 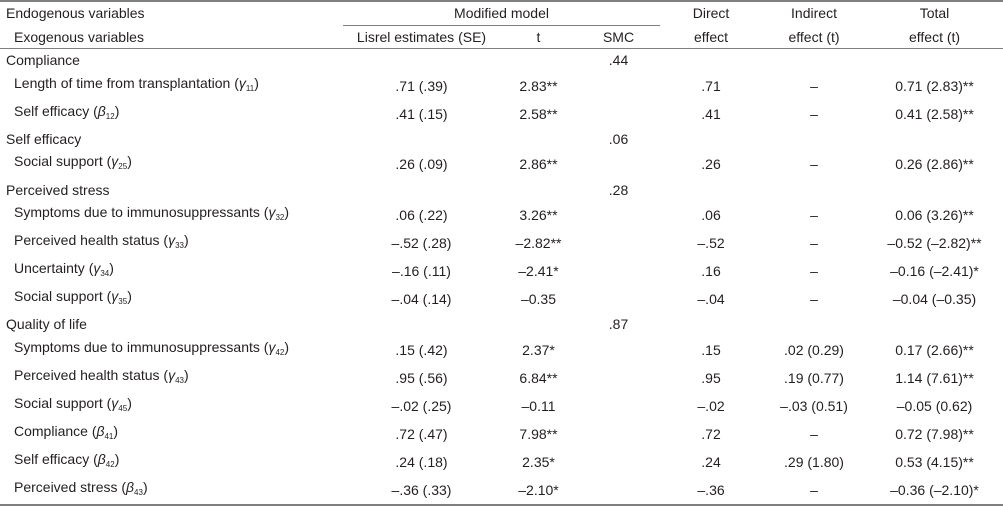 What do you see at coordinates (538, 377) in the screenshot?
I see `t-value: 6.84**` at bounding box center [538, 377].